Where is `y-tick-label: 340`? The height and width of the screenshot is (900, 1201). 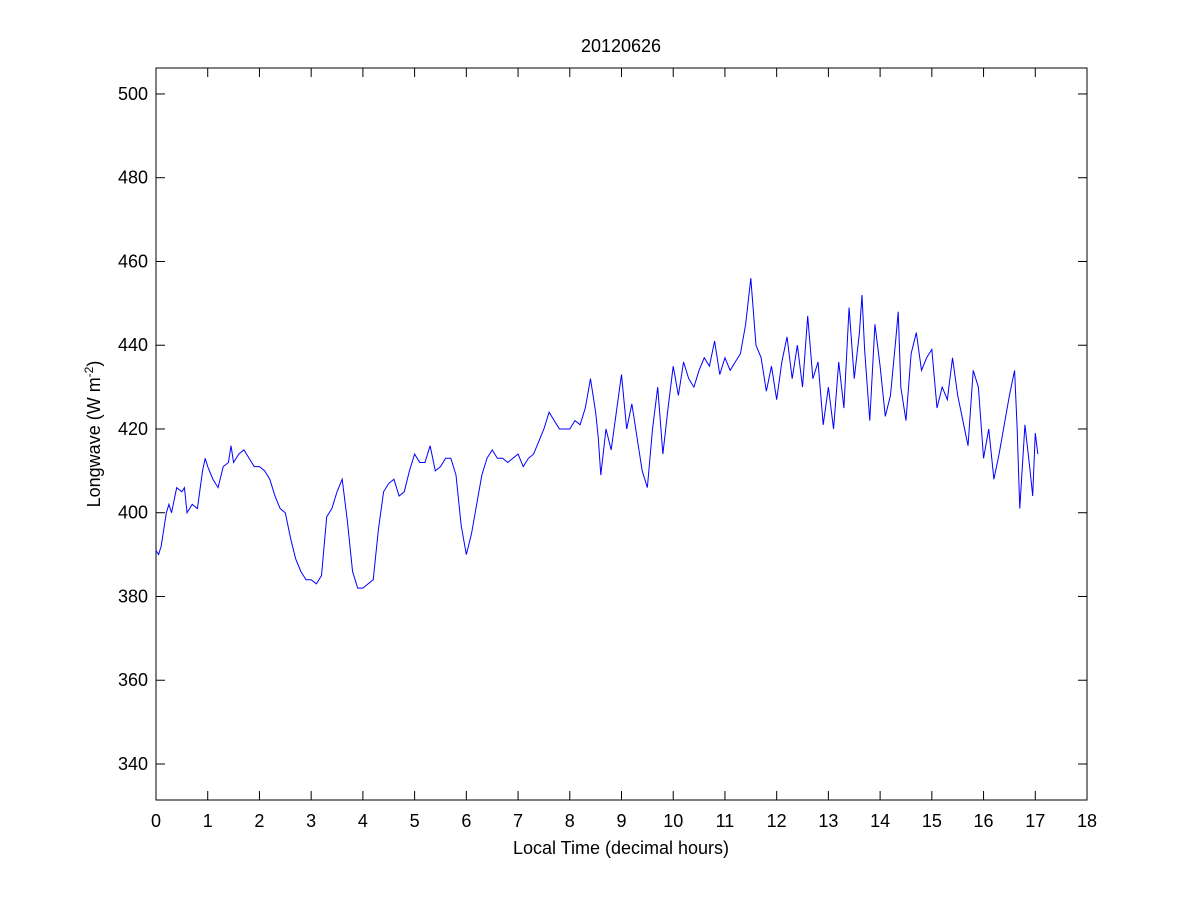 y-tick-label: 340 is located at coordinates (133, 764).